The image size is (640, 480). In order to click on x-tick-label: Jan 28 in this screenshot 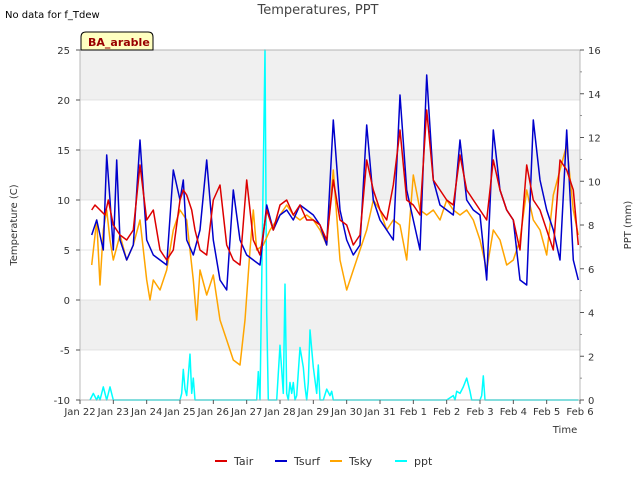, I will do `click(279, 412)`.